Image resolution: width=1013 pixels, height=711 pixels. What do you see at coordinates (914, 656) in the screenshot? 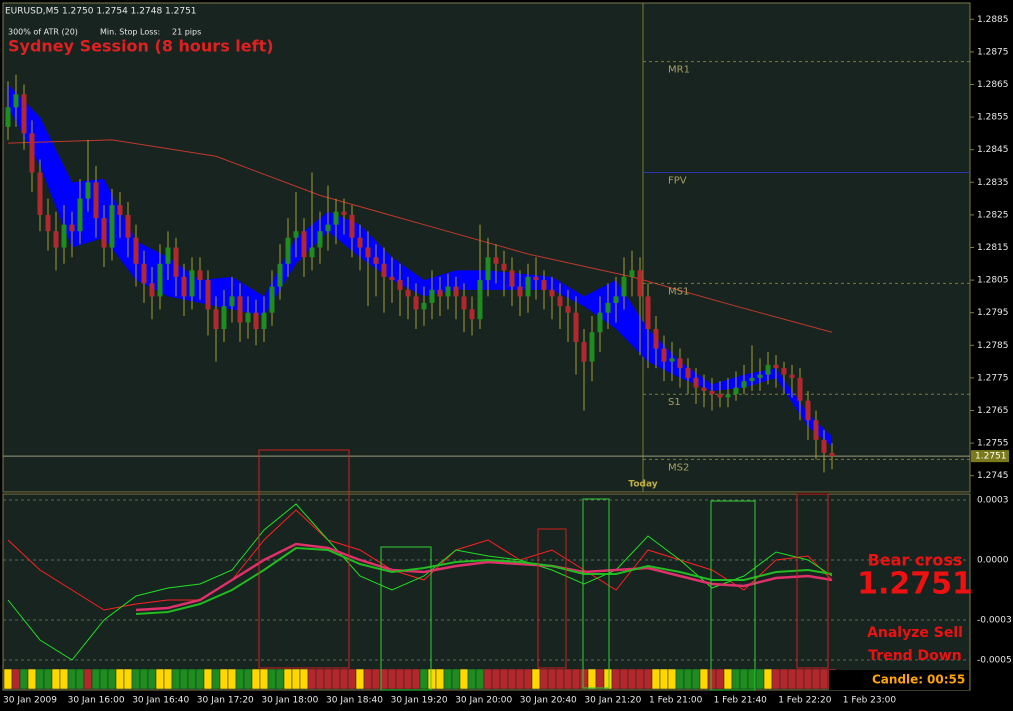
I see `trend-label: Trend Down` at bounding box center [914, 656].